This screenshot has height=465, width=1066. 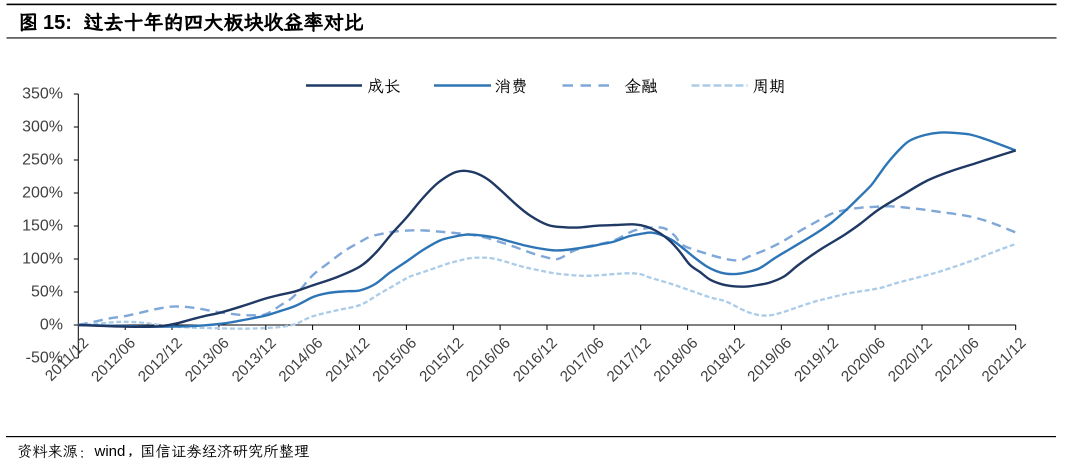 What do you see at coordinates (57, 23) in the screenshot?
I see `svg-text: 15:` at bounding box center [57, 23].